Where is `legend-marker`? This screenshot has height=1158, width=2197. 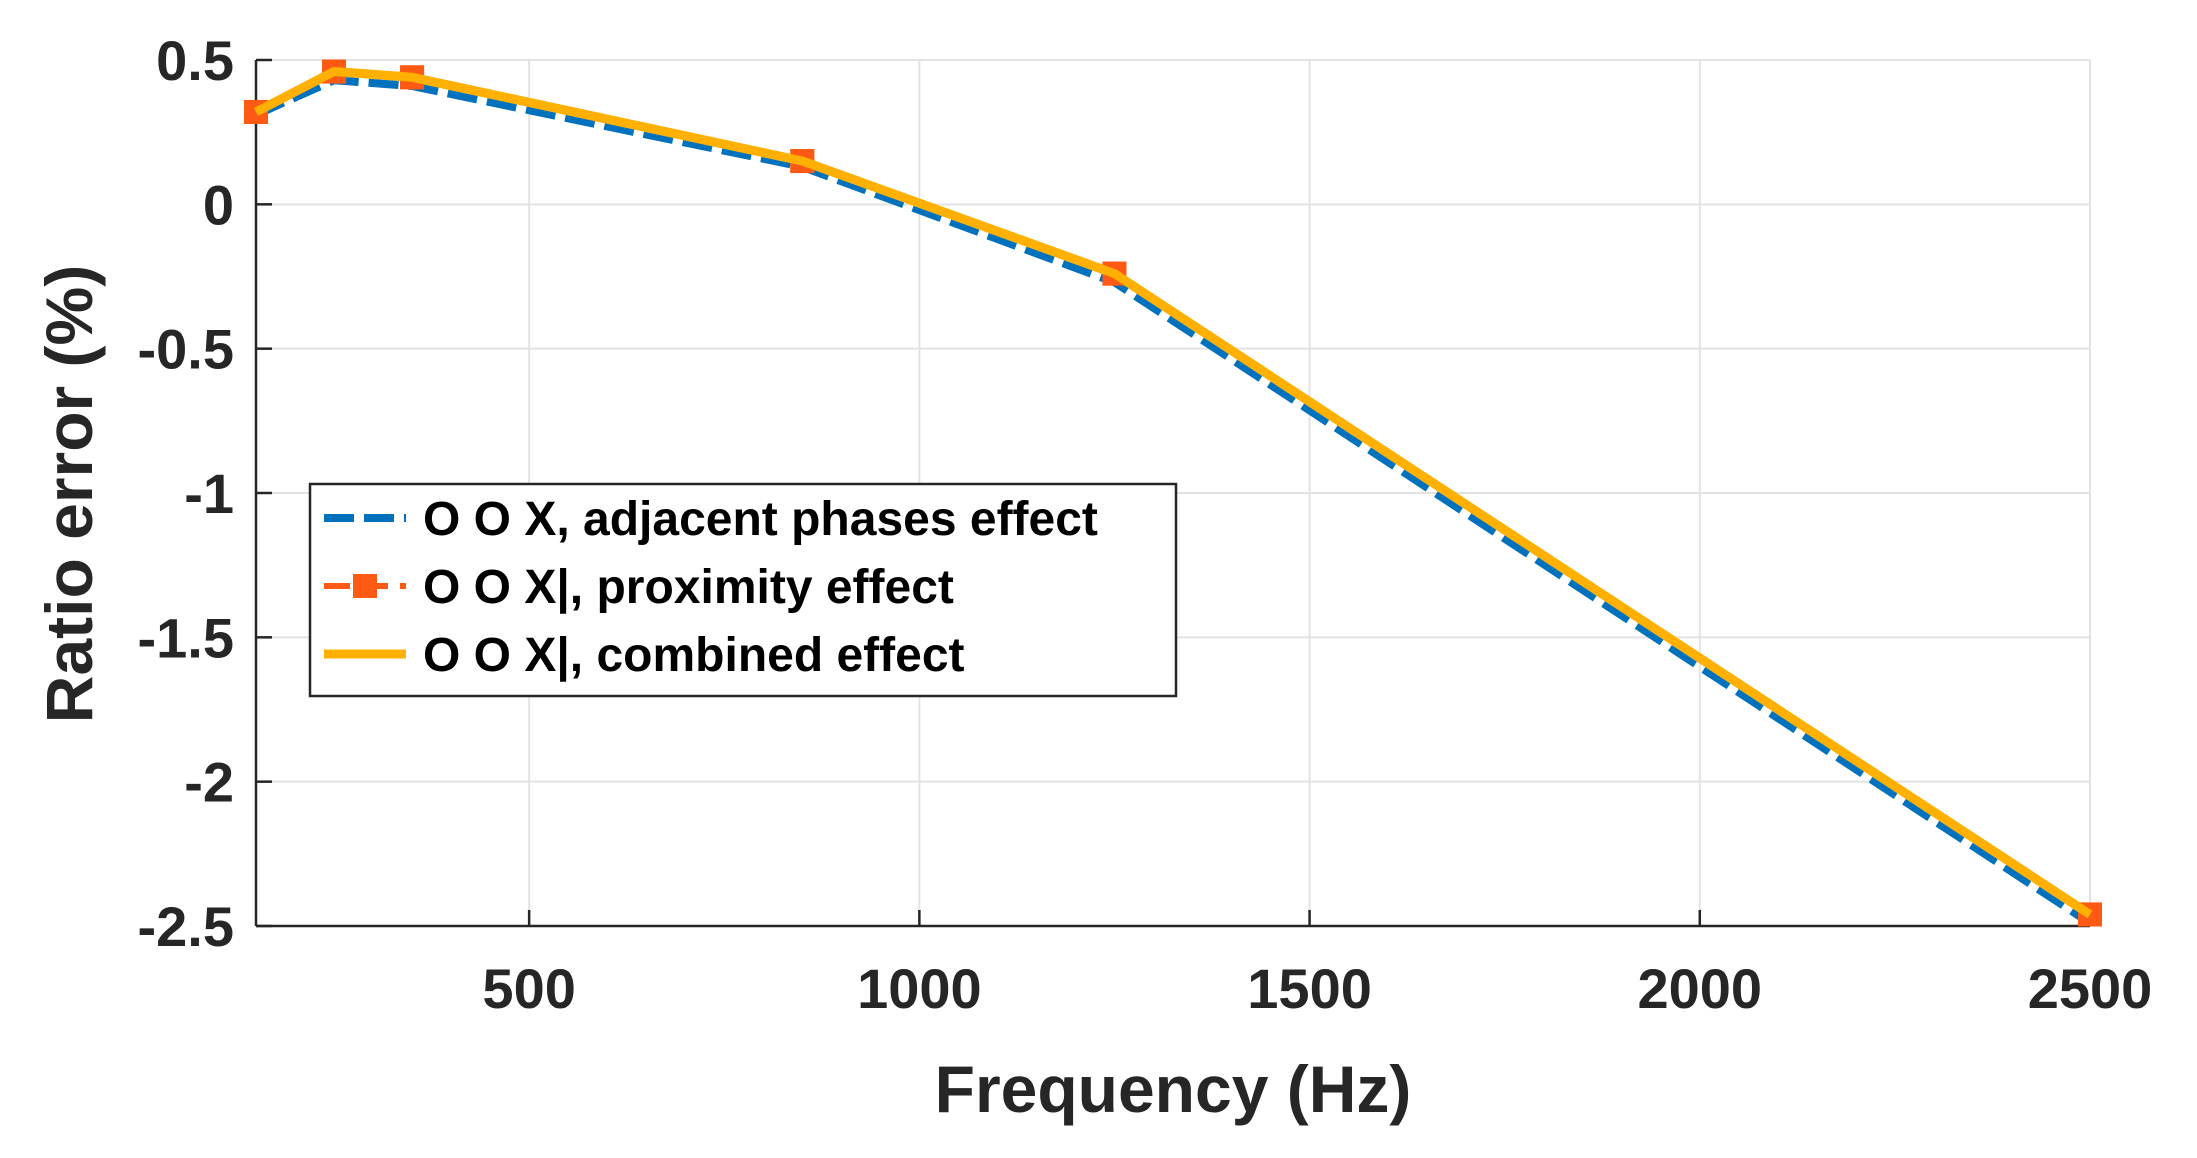
legend-marker is located at coordinates (365, 586).